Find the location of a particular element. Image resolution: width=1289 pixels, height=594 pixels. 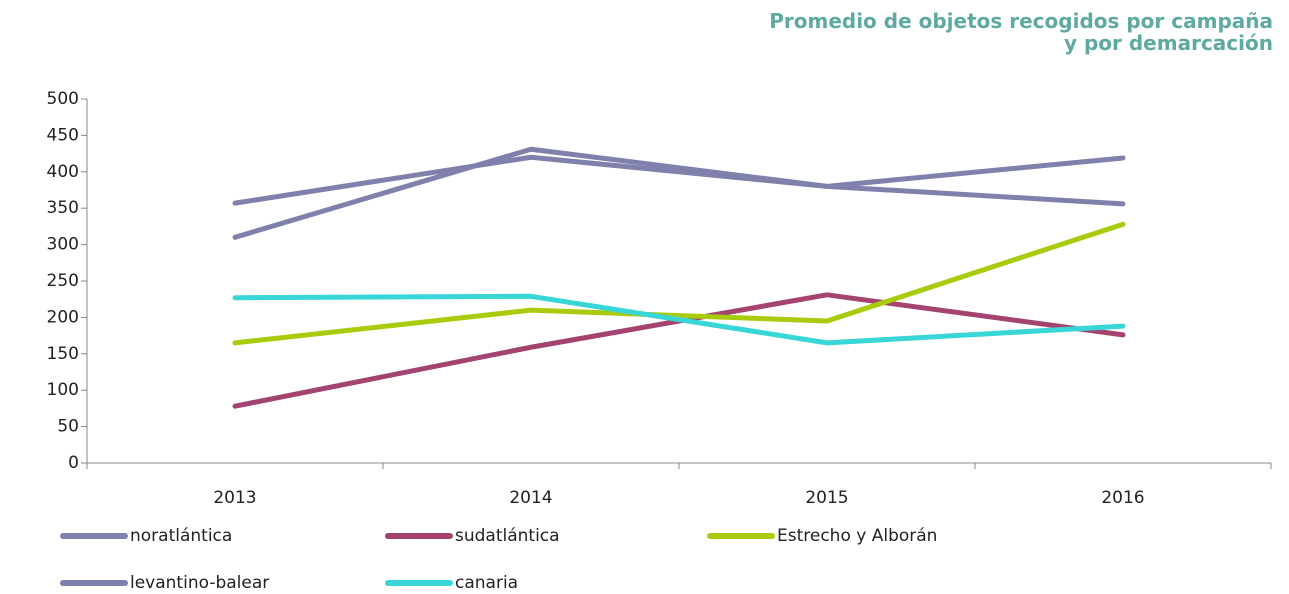

y-tick-label: 100 is located at coordinates (63, 390).